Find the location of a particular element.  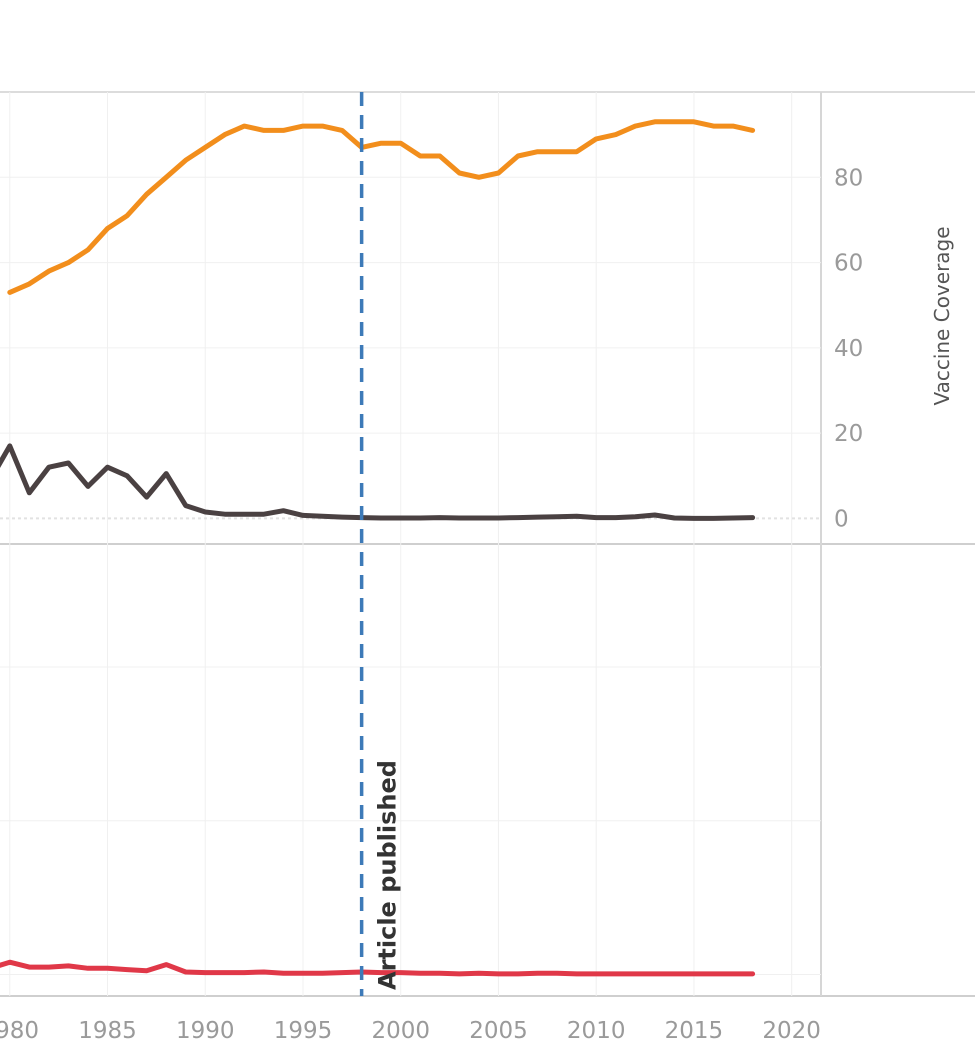

y-axis-ticks: 0 20 40 60 80 is located at coordinates (848, 348).